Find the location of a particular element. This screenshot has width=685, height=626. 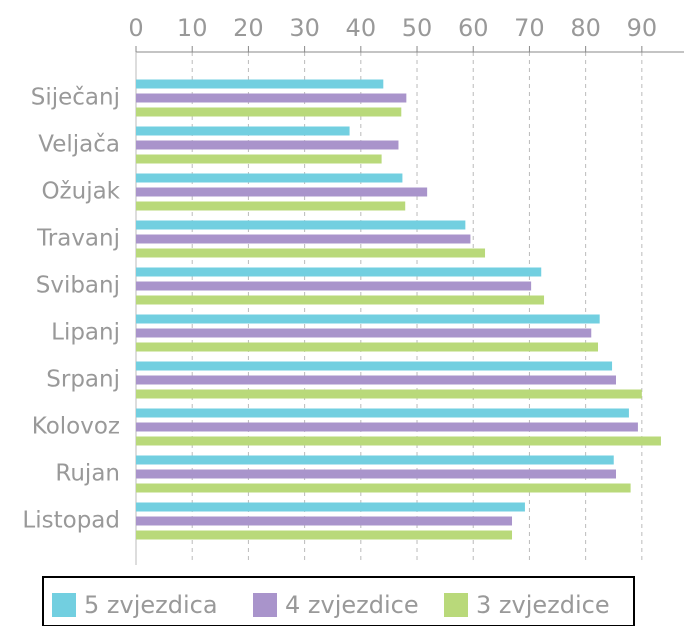

x-tick-label: 50 is located at coordinates (417, 28).